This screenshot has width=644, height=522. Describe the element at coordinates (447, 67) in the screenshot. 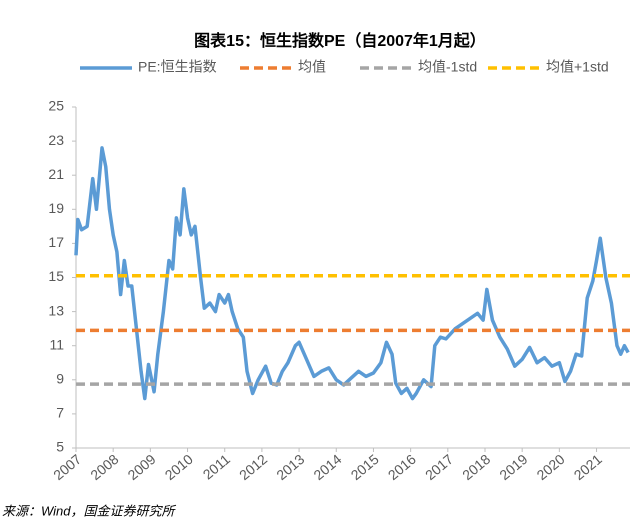

I see `legend-label: 均值-1std` at that location.